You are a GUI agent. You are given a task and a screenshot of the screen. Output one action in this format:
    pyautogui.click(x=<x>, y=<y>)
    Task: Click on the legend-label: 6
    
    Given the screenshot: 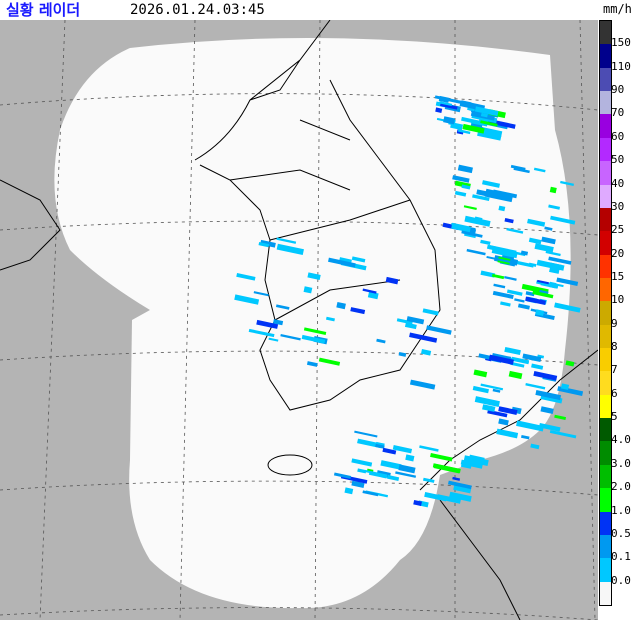 What is the action you would take?
    pyautogui.click(x=614, y=393)
    